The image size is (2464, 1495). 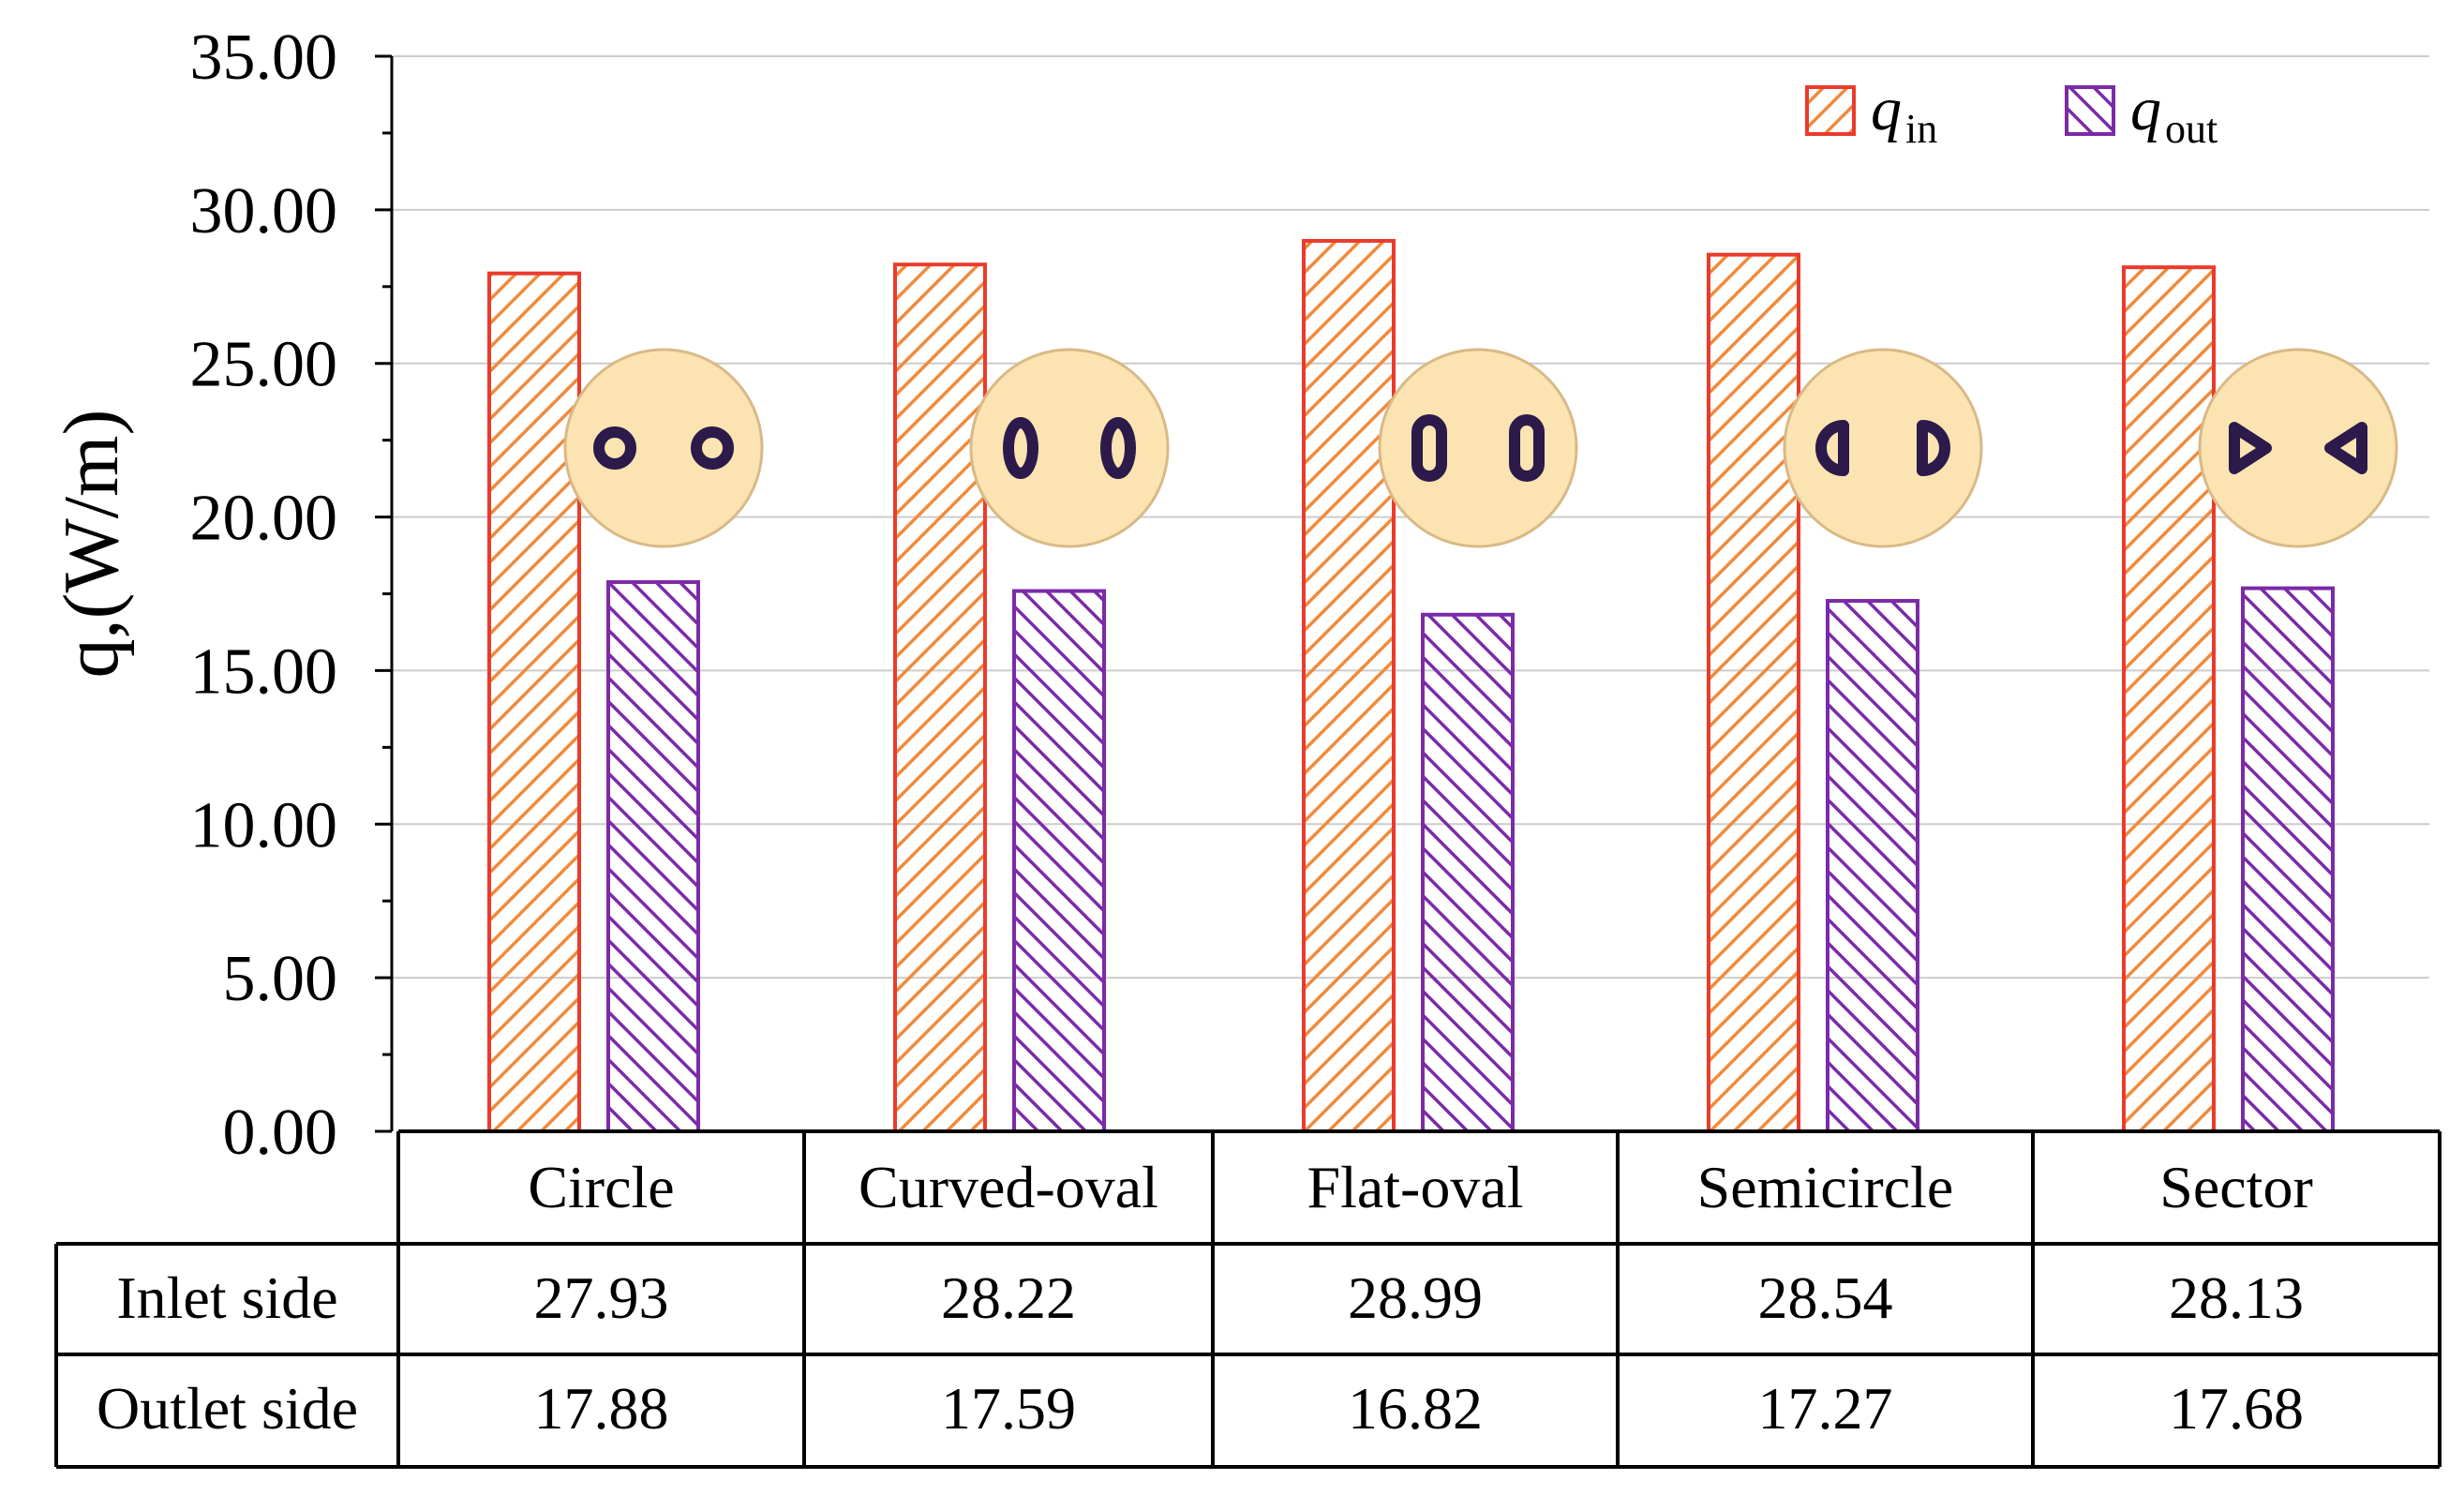 What do you see at coordinates (280, 1133) in the screenshot?
I see `y-tick-label: 0.00` at bounding box center [280, 1133].